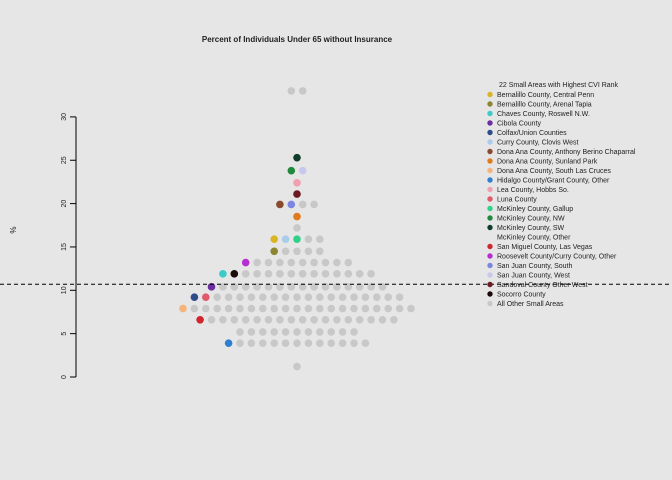 Image resolution: width=672 pixels, height=480 pixels. I want to click on legend-label: Dona Ana County, South Las Cruces, so click(554, 171).